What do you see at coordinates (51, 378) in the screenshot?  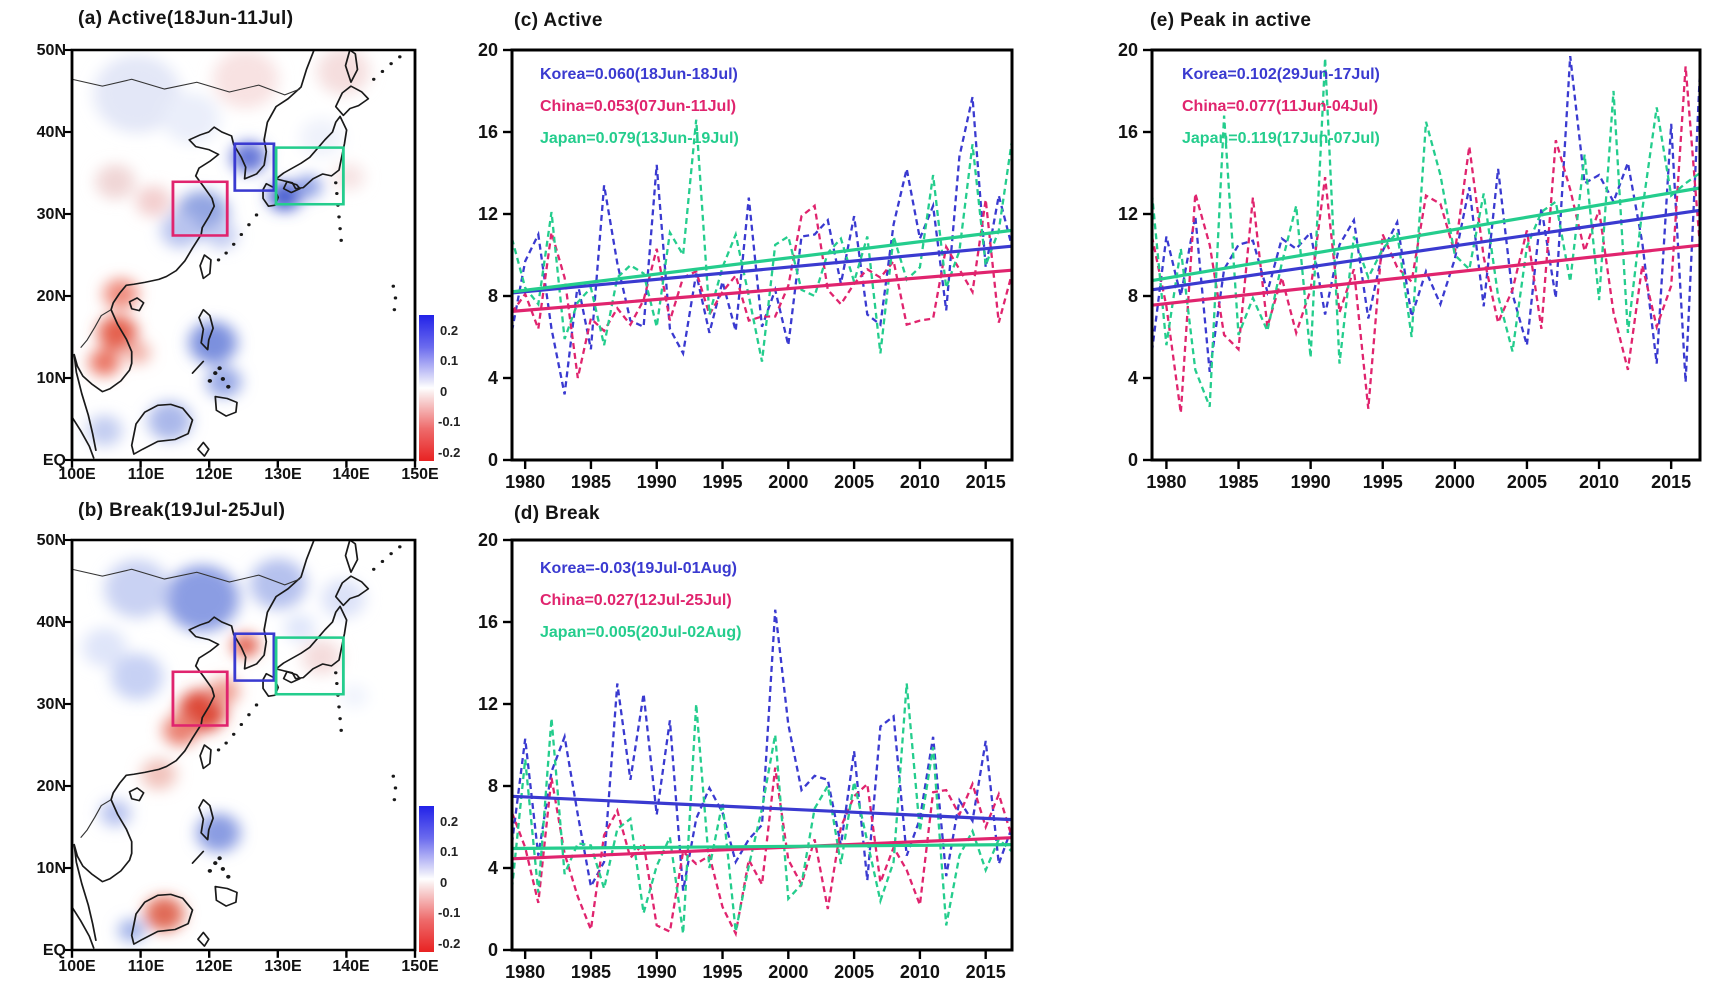 I see `map-a-lat-10n: 10N` at bounding box center [51, 378].